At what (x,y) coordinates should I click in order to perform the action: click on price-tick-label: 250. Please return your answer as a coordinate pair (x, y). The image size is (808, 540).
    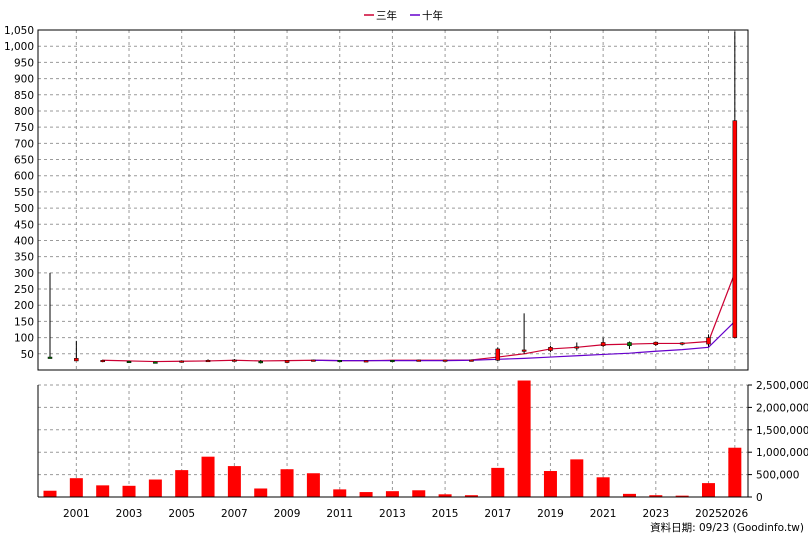
    Looking at the image, I should click on (24, 290).